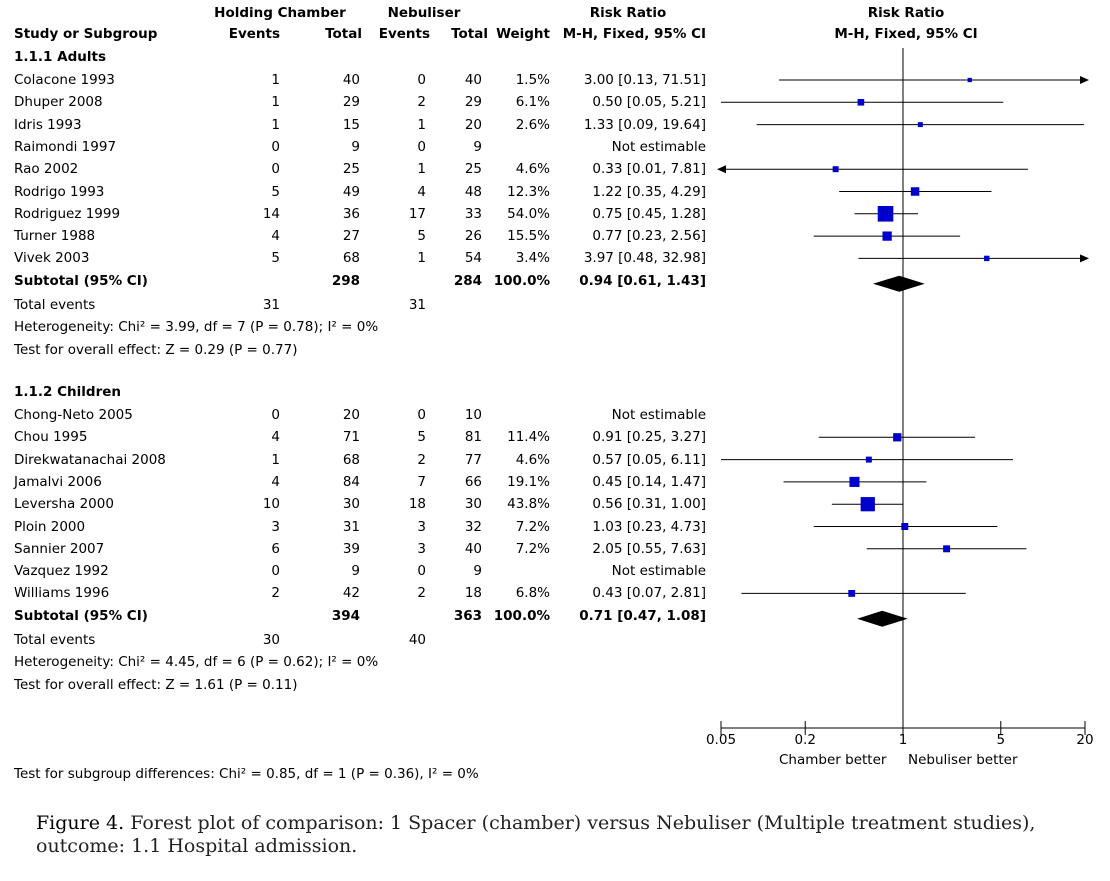 This screenshot has height=881, width=1110. I want to click on study-risk-ratio: 0.43 [0.07, 2.81], so click(649, 593).